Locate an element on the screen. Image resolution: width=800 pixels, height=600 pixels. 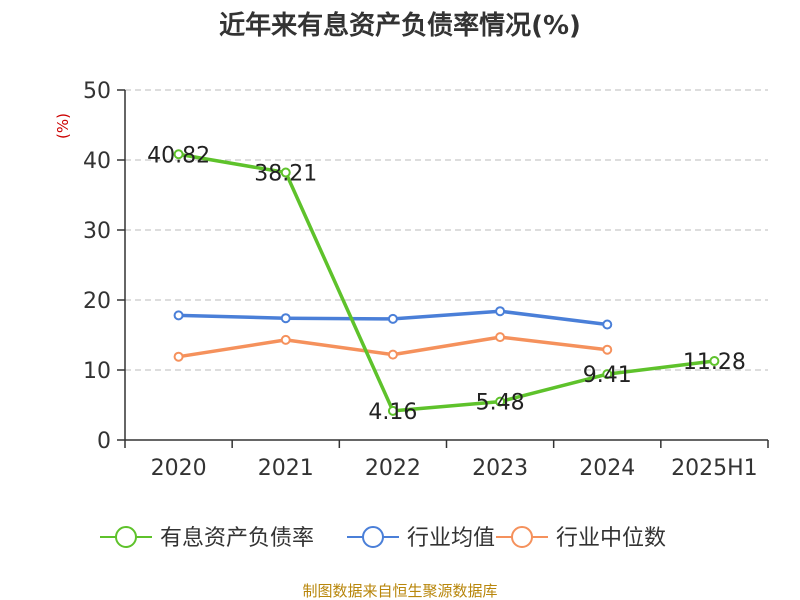
x-tick-label: 2021 is located at coordinates (286, 468).